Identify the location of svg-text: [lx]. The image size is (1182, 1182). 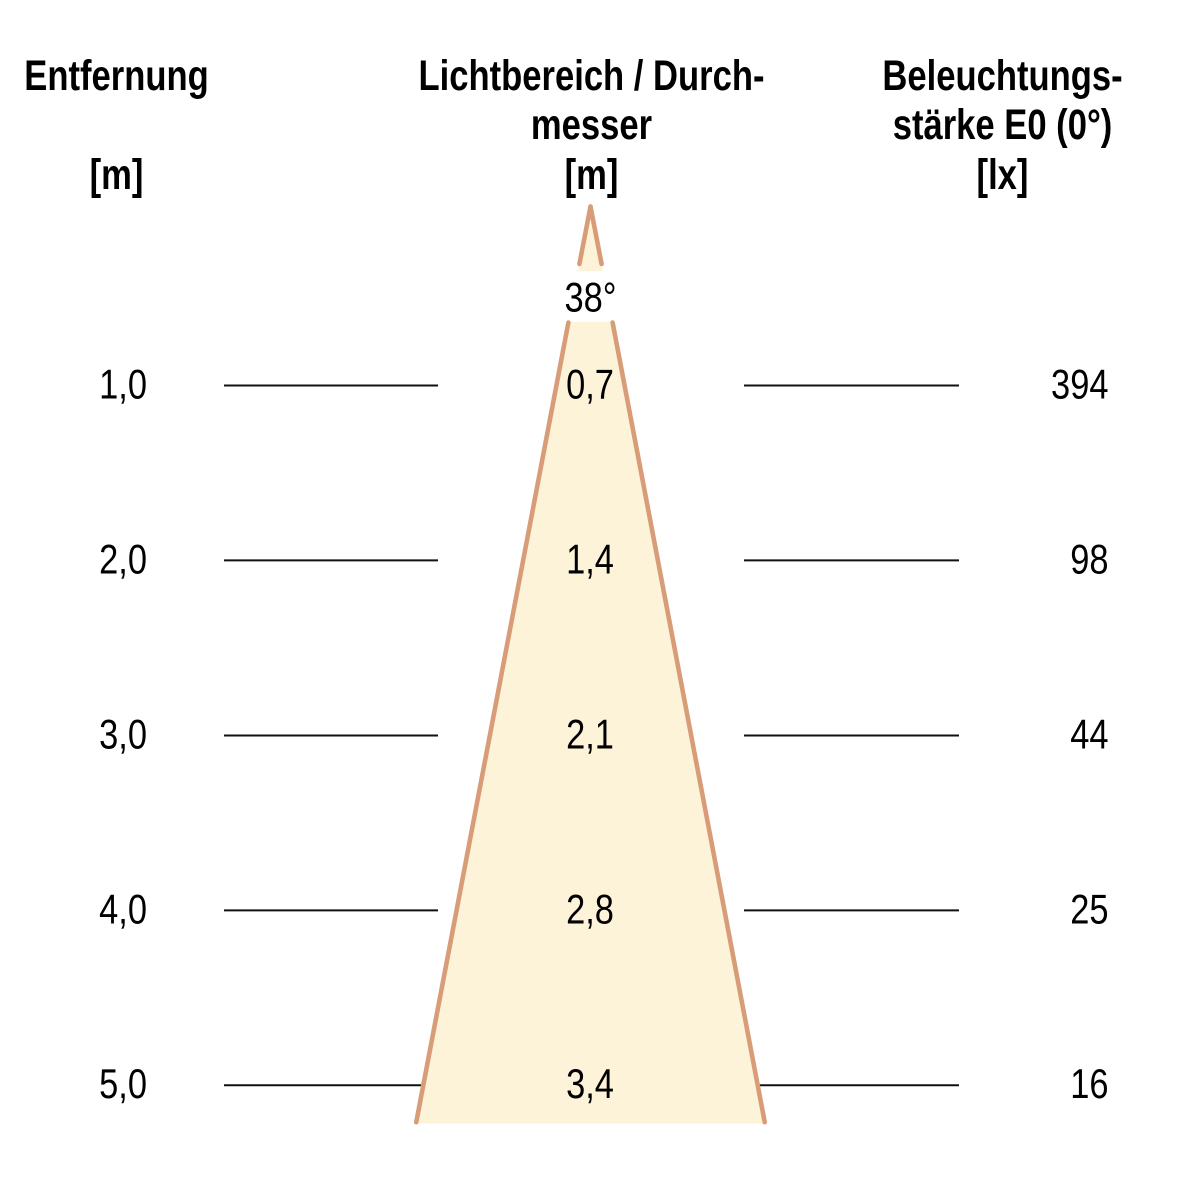
(1003, 175).